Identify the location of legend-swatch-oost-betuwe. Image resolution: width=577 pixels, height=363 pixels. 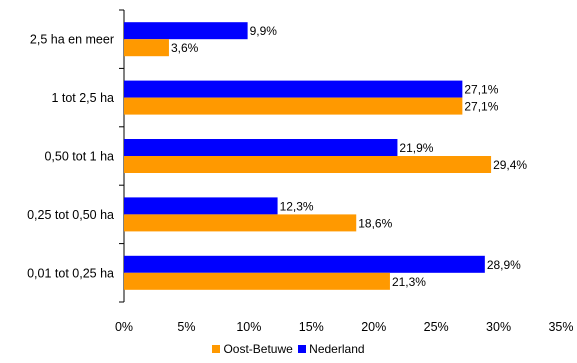
(216, 349).